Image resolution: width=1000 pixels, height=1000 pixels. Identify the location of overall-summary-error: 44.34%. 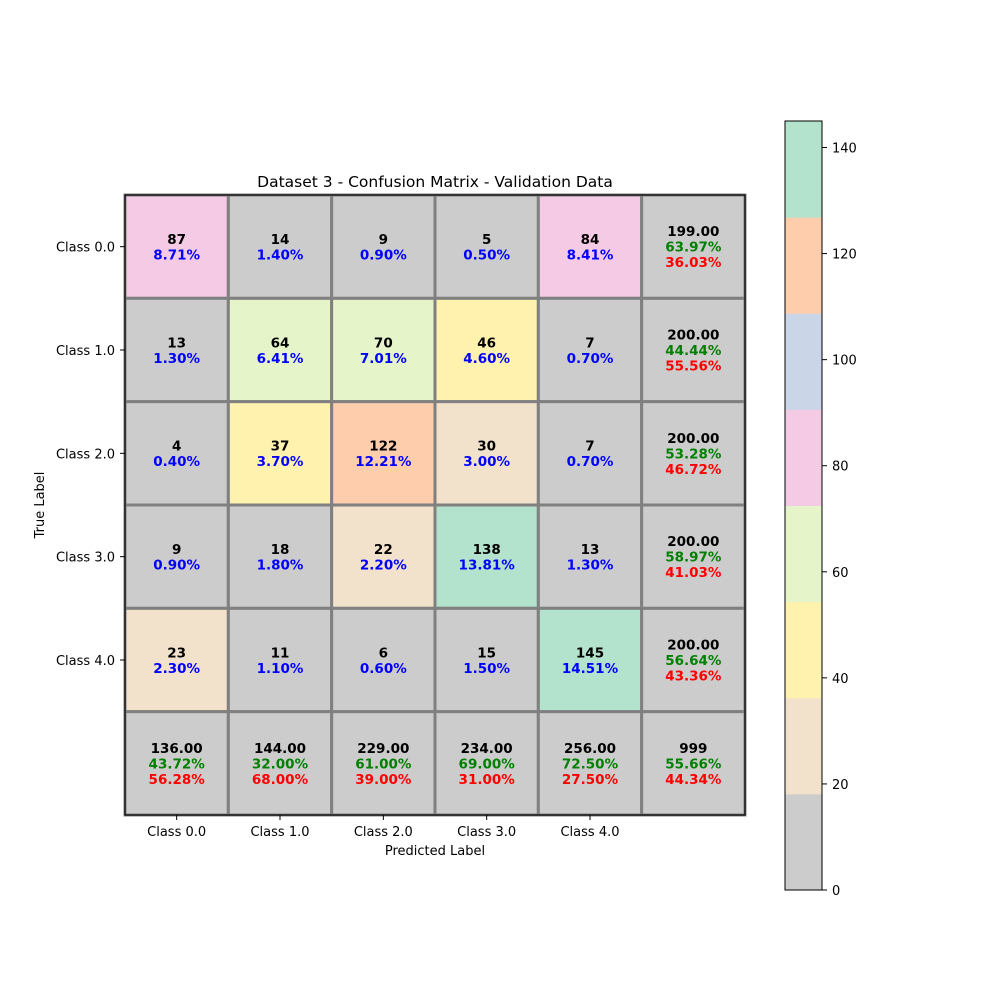
(693, 780).